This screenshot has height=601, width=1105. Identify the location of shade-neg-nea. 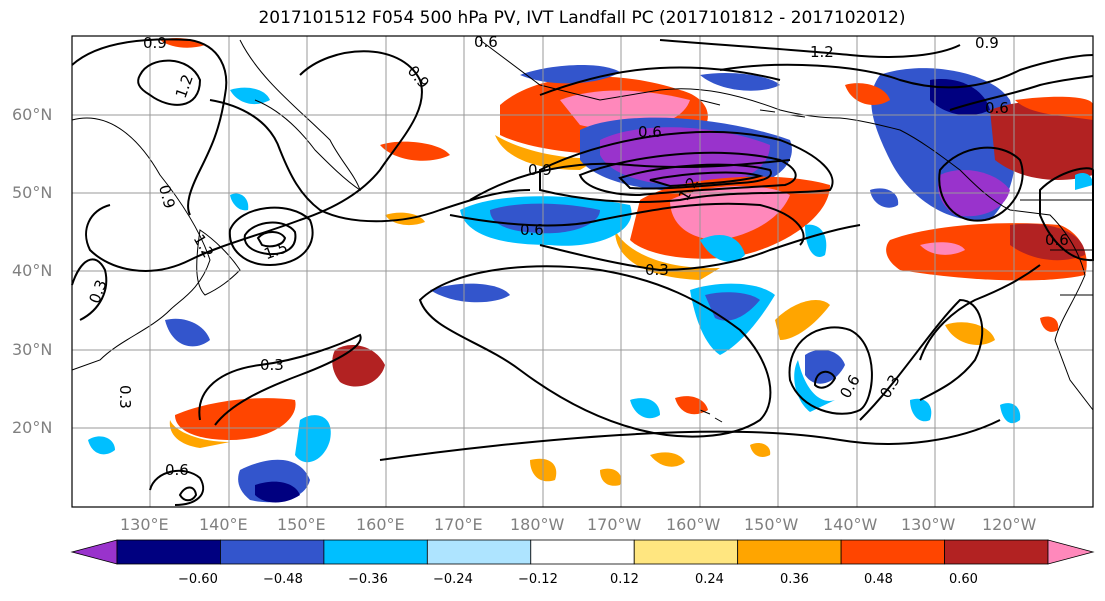
(1084, 181).